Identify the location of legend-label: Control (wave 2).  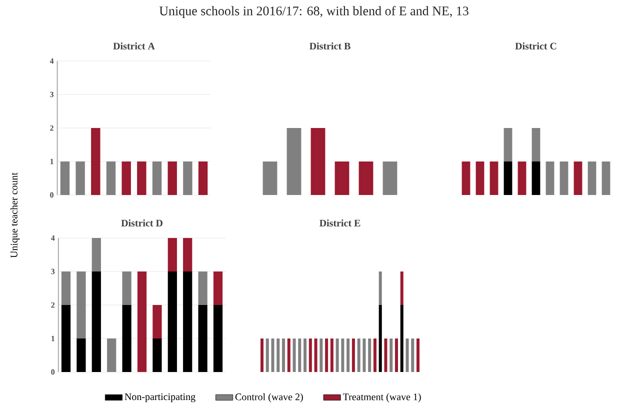
(269, 397).